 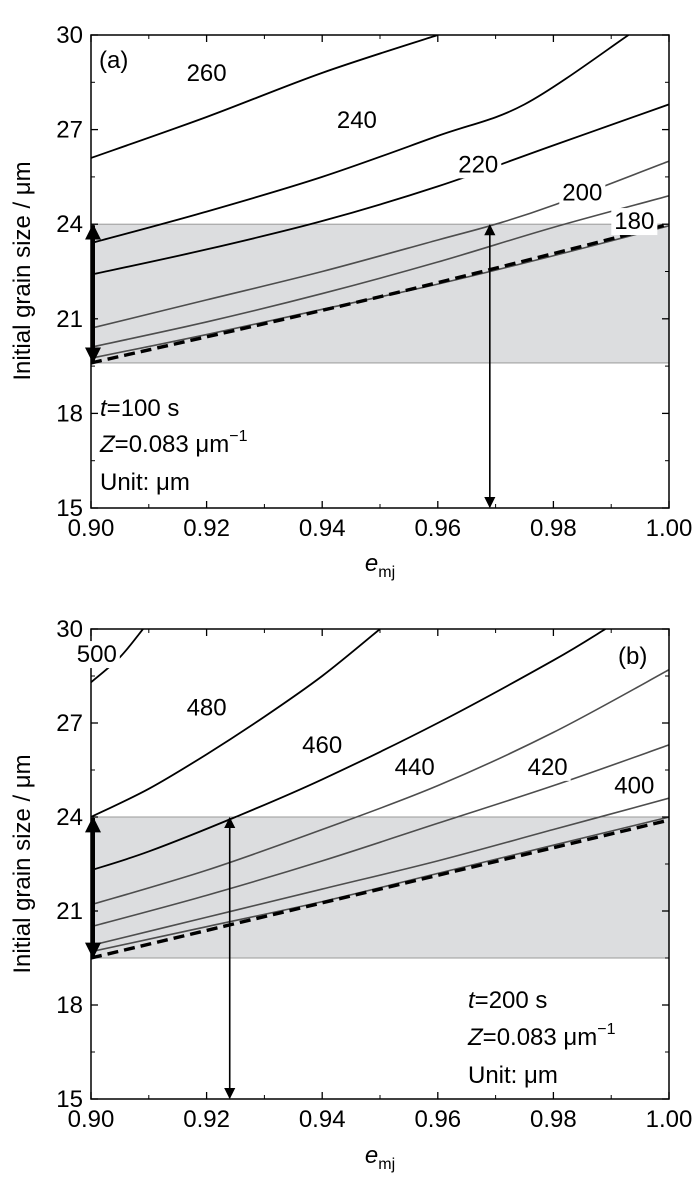 I want to click on contour-label-480: 480, so click(x=207, y=707).